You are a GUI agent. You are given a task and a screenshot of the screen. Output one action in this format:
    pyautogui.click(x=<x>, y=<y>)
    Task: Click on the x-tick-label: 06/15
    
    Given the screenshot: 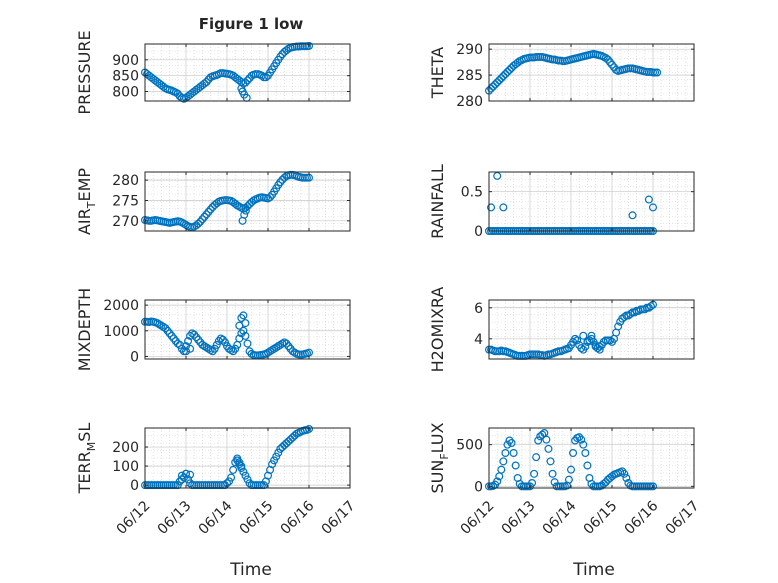 What is the action you would take?
    pyautogui.click(x=601, y=518)
    